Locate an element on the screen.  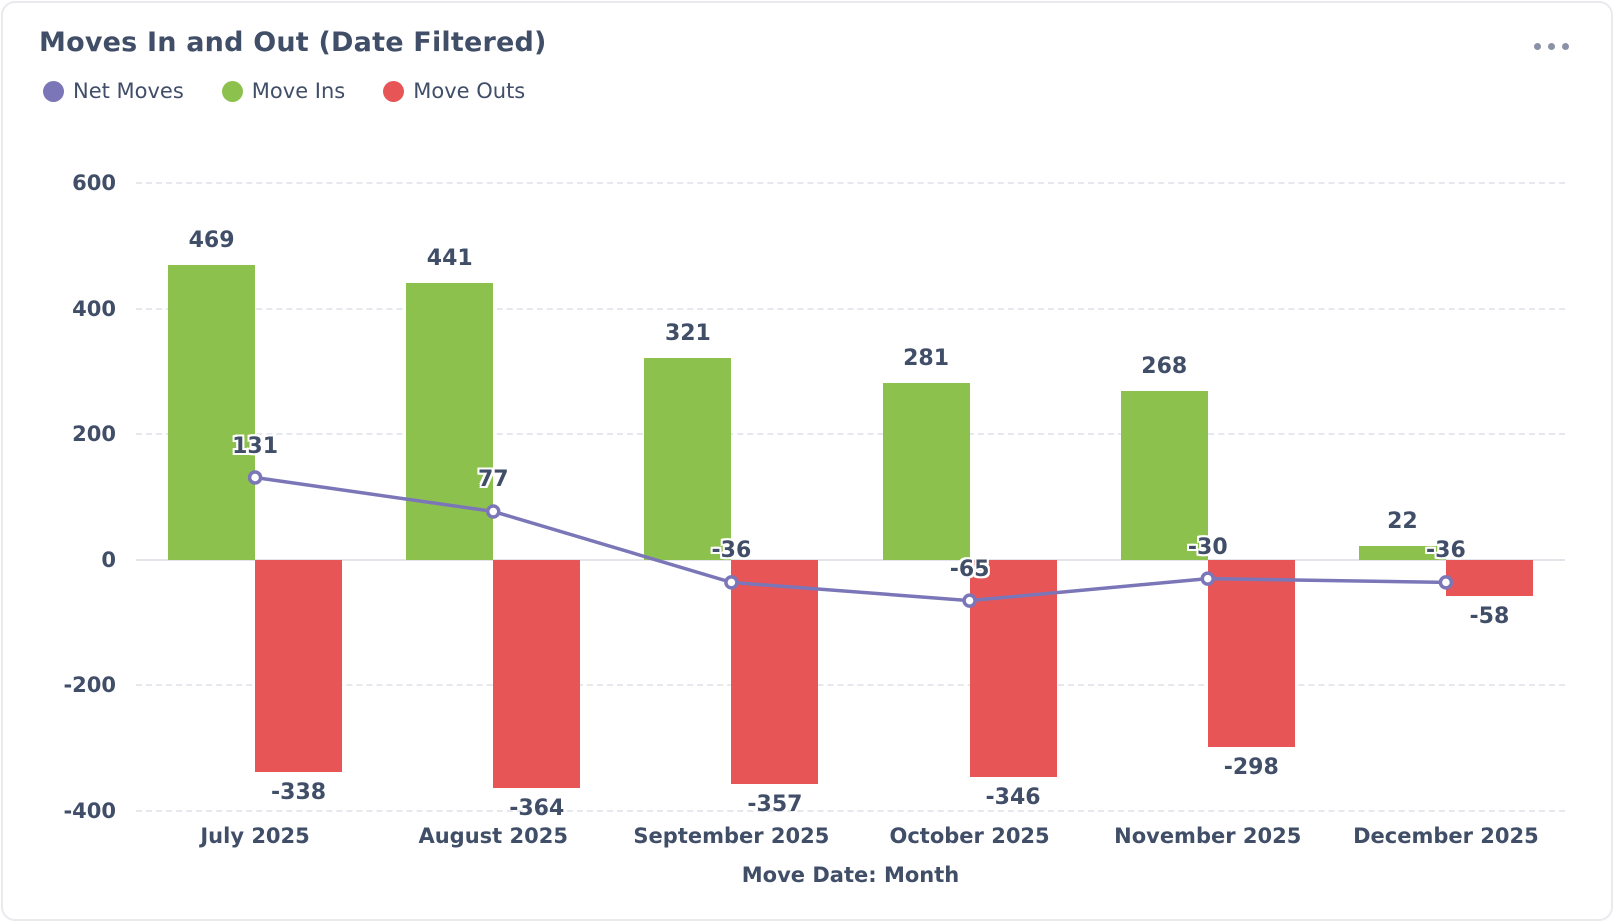
net-moves-value-label: -65 is located at coordinates (969, 569).